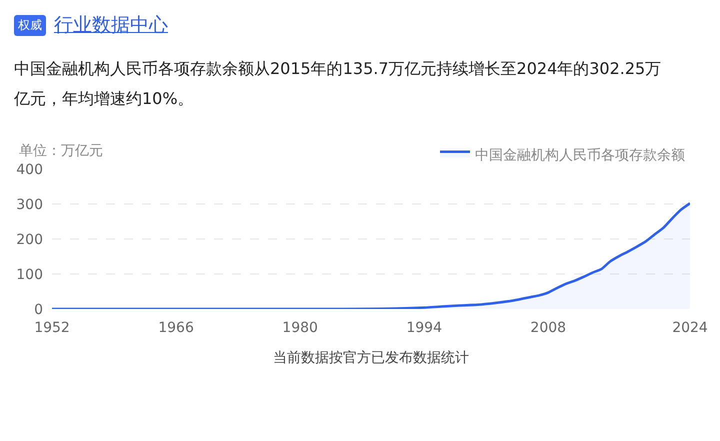  Describe the element at coordinates (371, 358) in the screenshot. I see `text: 当前数据按官方已发布数据统计` at that location.